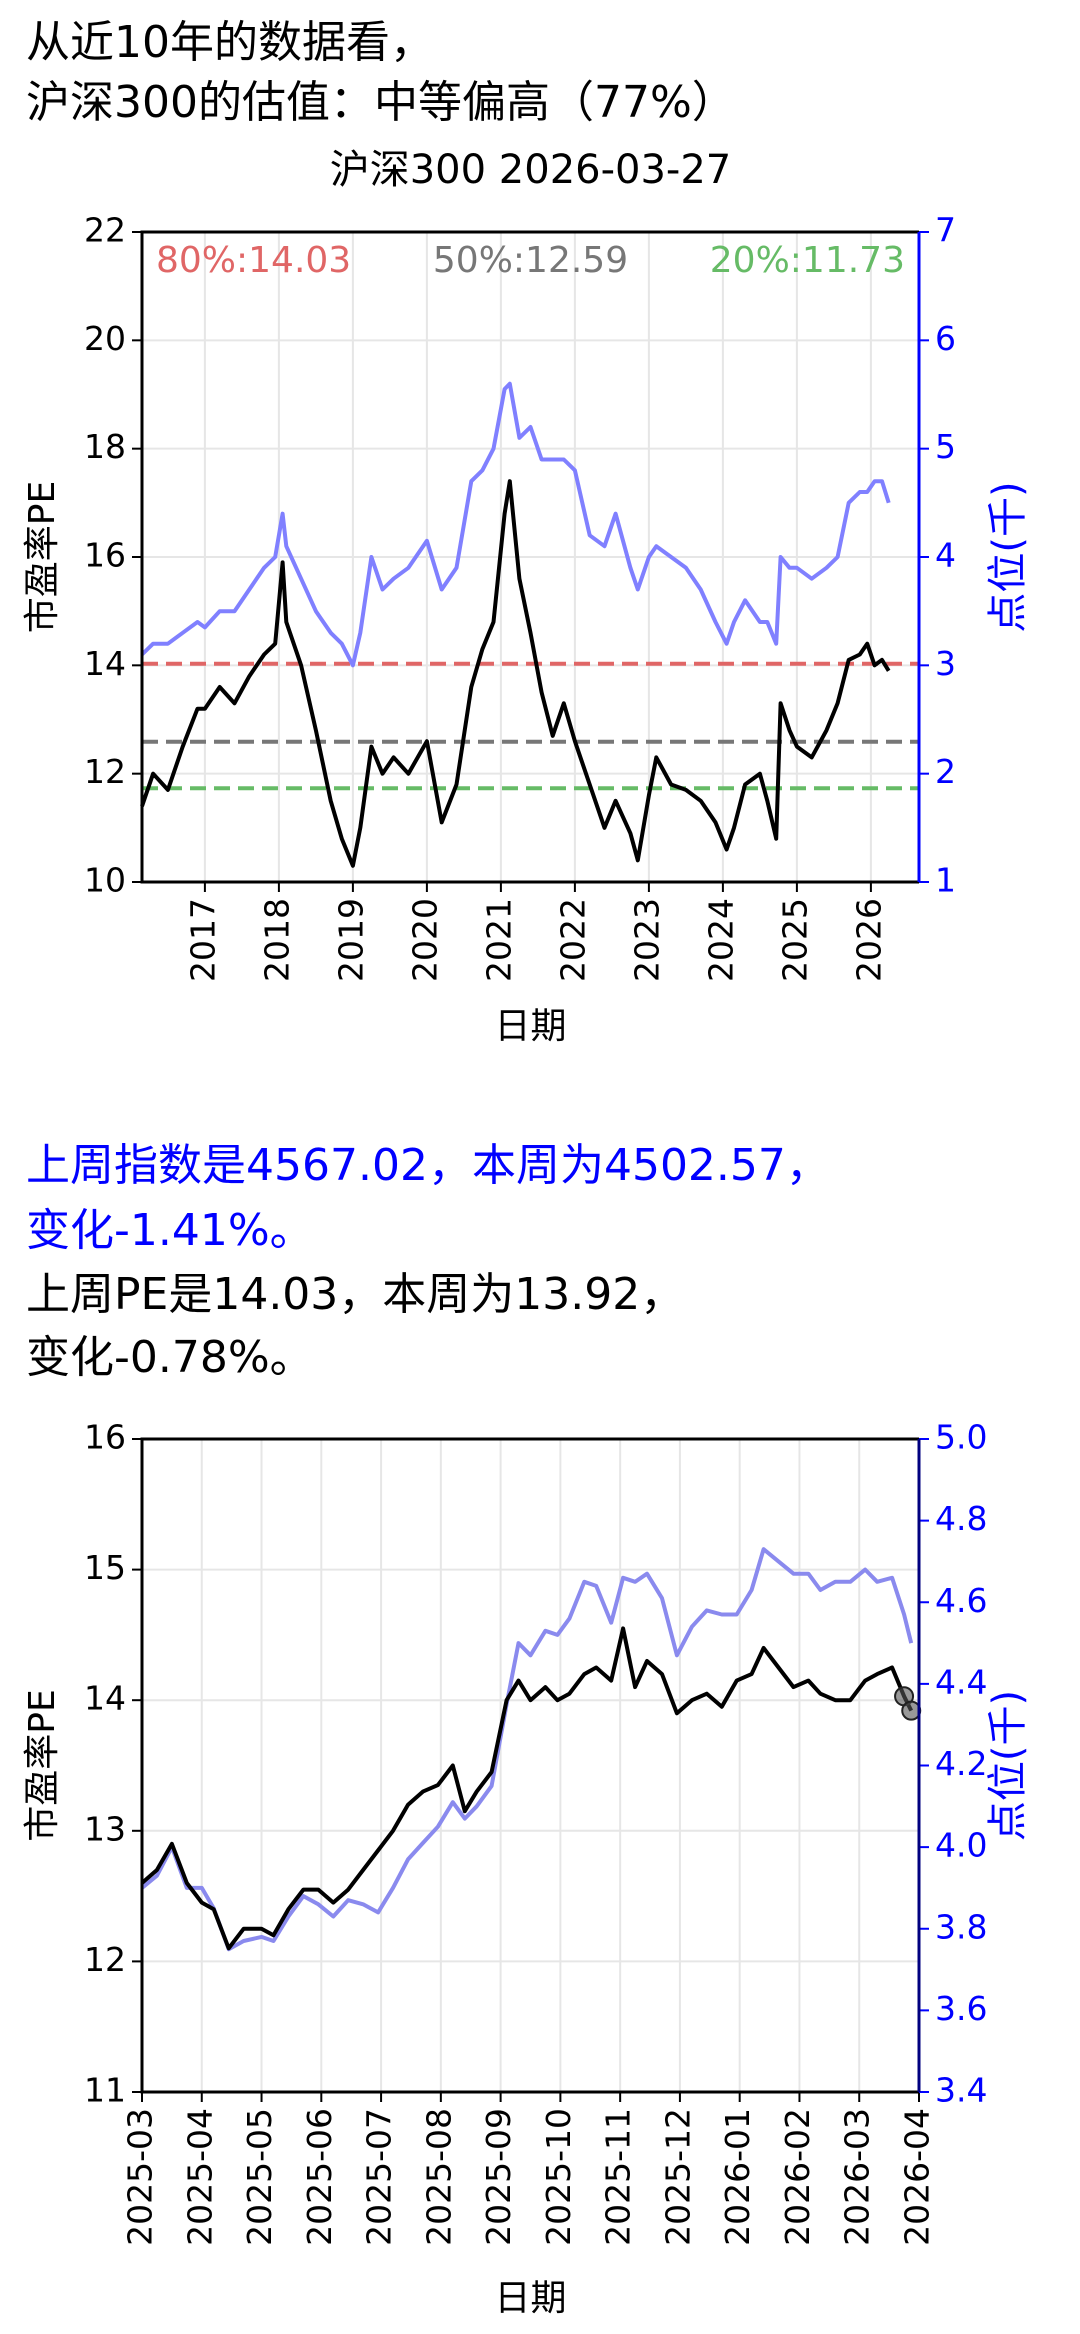  What do you see at coordinates (170, 1230) in the screenshot?
I see `summary-line: 变化-1.41%。` at bounding box center [170, 1230].